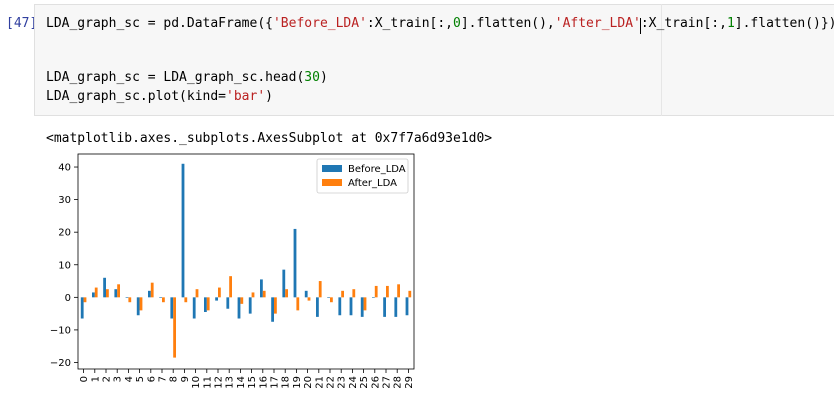 This screenshot has height=408, width=835. I want to click on x-tick-label: 22, so click(331, 382).